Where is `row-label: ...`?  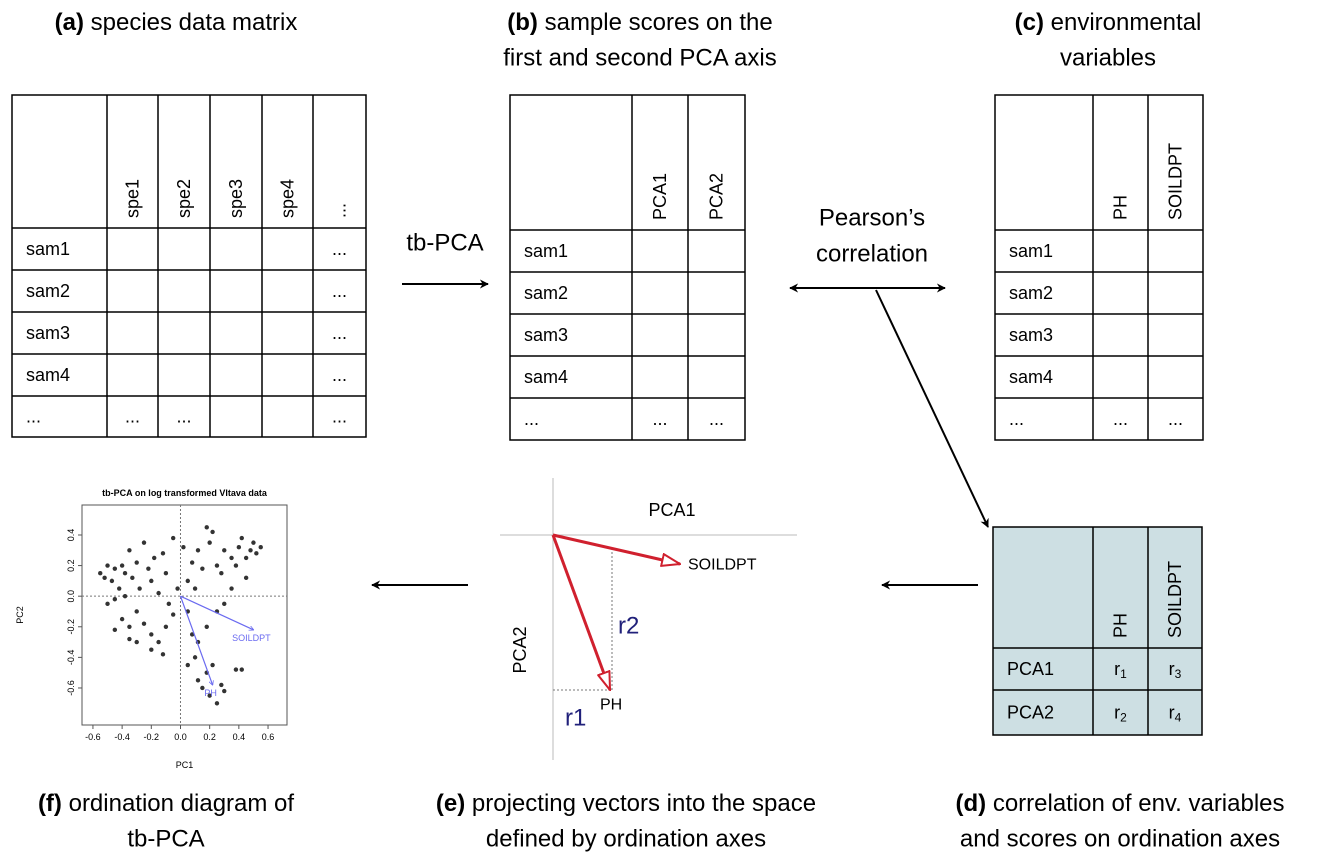 row-label: ... is located at coordinates (33, 417).